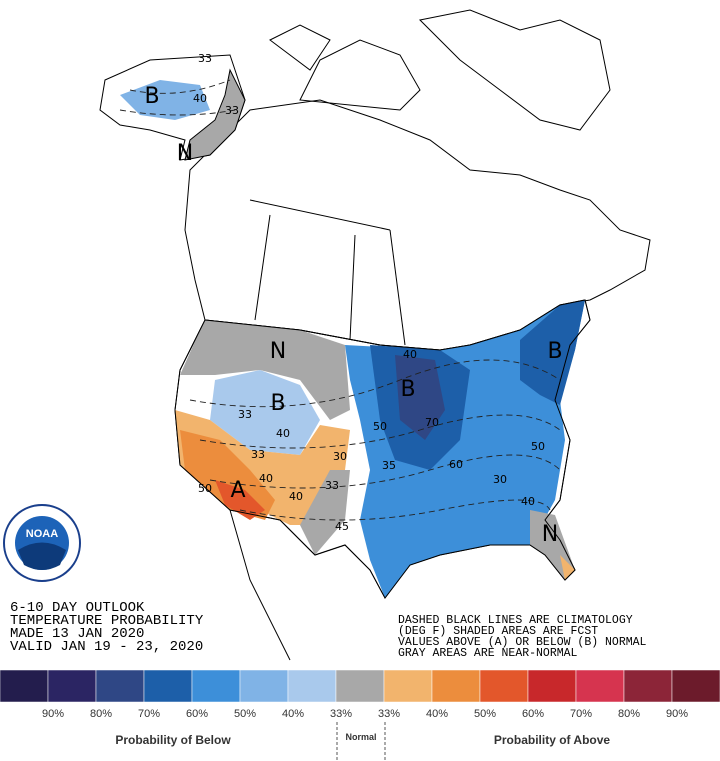  Describe the element at coordinates (106, 647) in the screenshot. I see `header-line: VALID JAN 19 - 23, 2020` at that location.